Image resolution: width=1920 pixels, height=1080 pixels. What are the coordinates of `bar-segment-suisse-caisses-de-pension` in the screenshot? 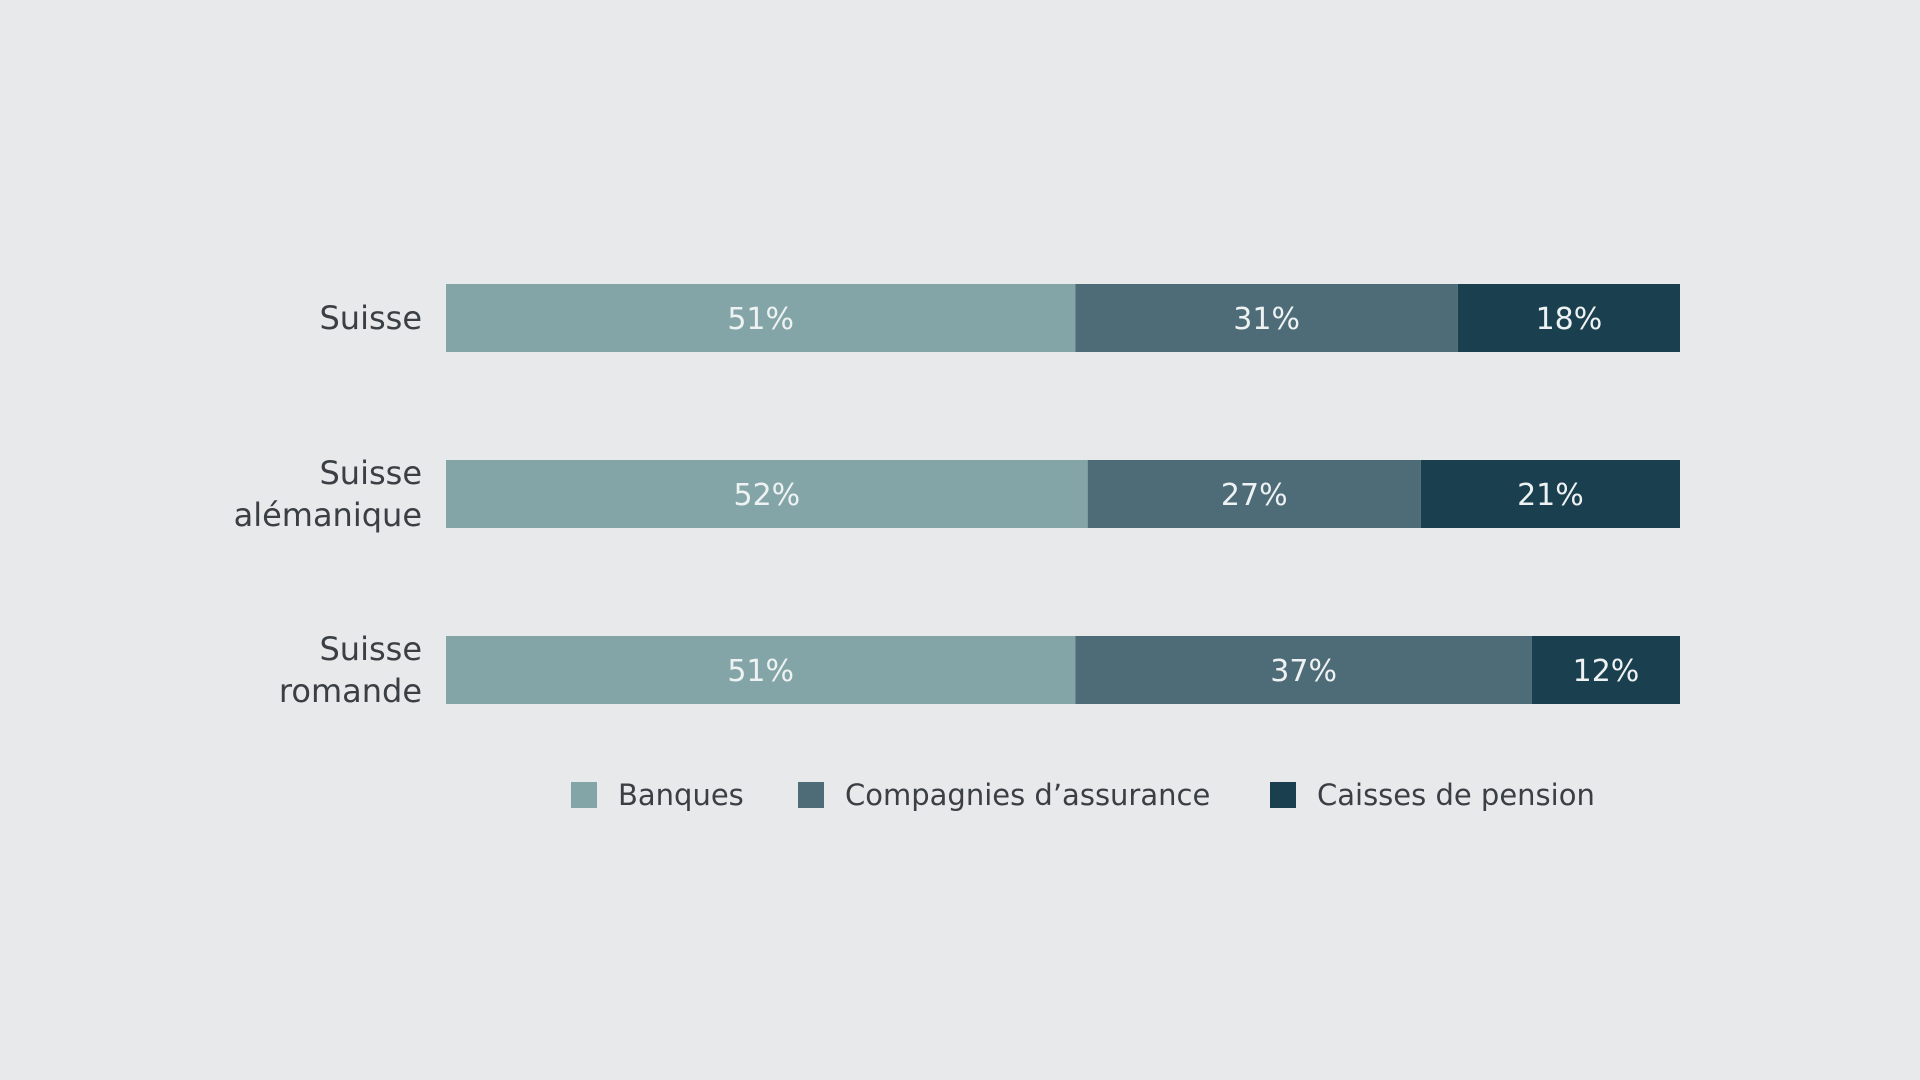 It's located at (1568, 318).